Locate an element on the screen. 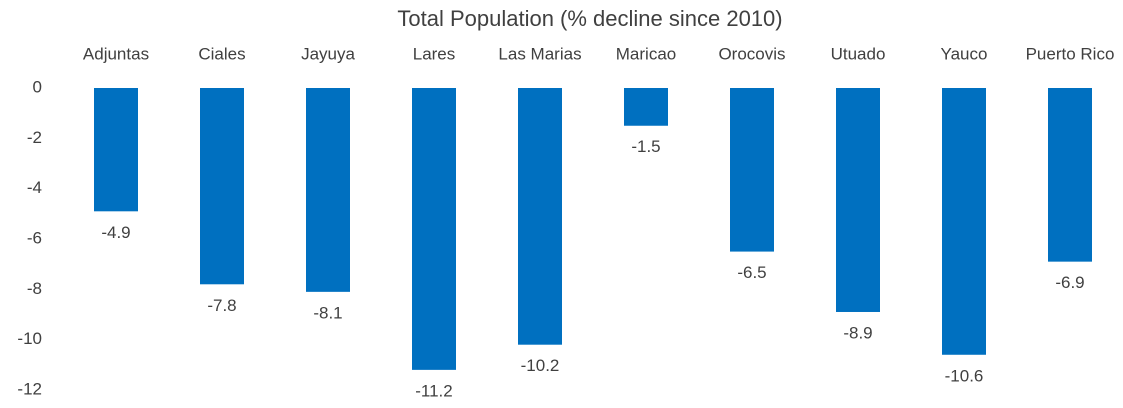 The height and width of the screenshot is (408, 1123). data-label: -10.2 is located at coordinates (540, 365).